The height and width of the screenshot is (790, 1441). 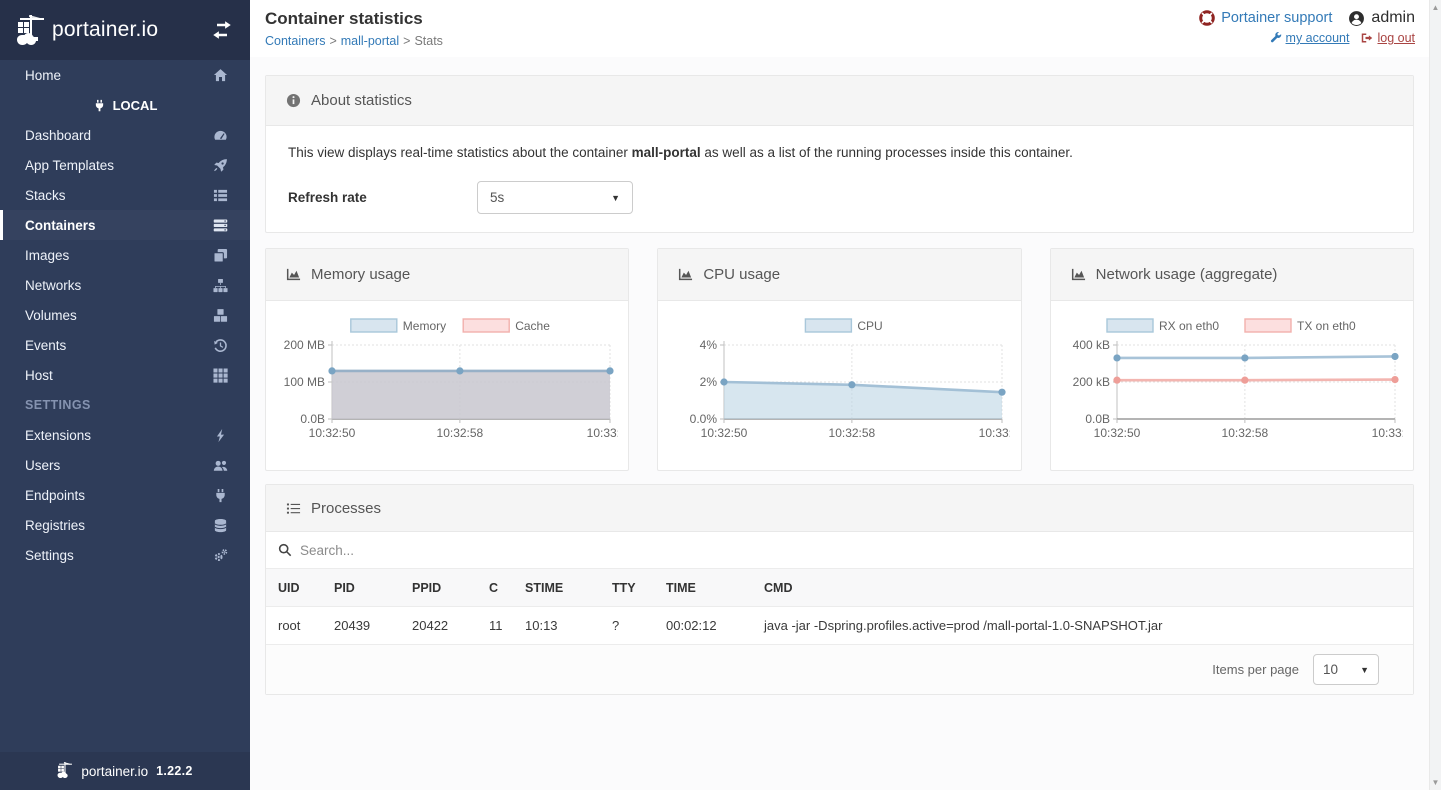 I want to click on col-header-pid: PID, so click(x=344, y=587).